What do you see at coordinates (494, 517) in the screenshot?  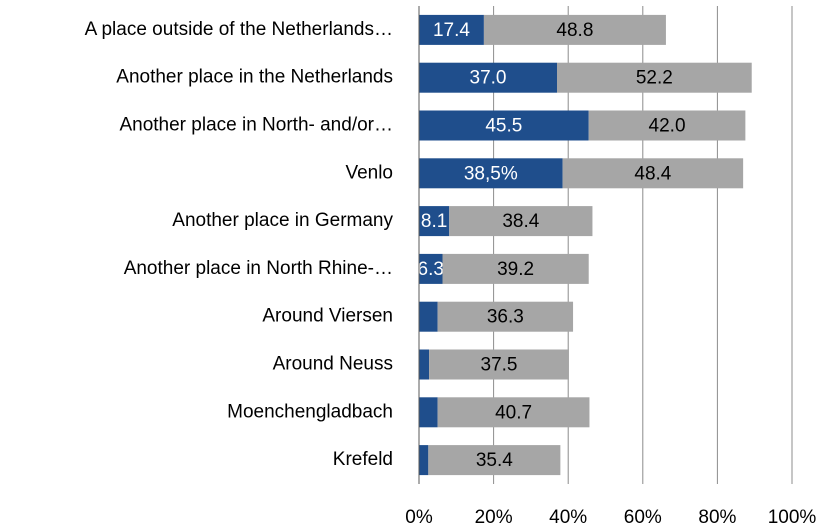 I see `x-tick-label: 20%` at bounding box center [494, 517].